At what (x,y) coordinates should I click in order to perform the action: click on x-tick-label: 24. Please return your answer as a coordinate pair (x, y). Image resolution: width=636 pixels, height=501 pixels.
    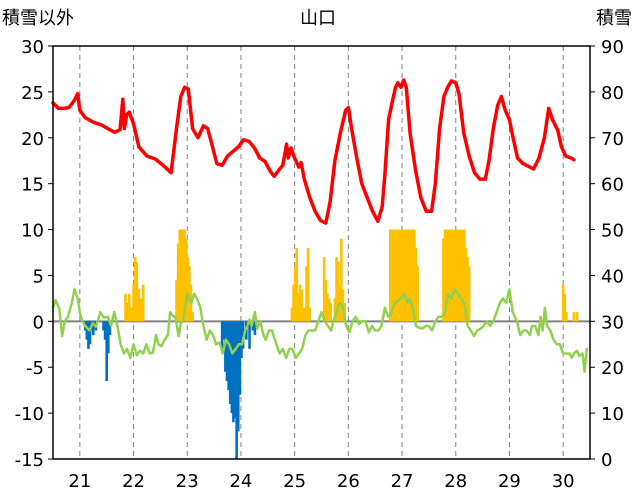
    Looking at the image, I should click on (240, 481).